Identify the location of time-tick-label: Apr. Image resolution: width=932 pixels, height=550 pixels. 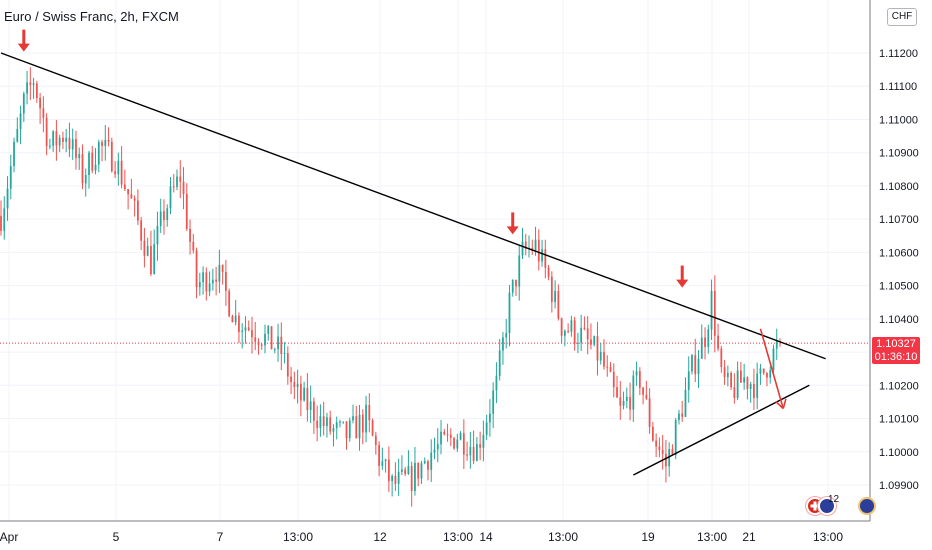
(9, 537).